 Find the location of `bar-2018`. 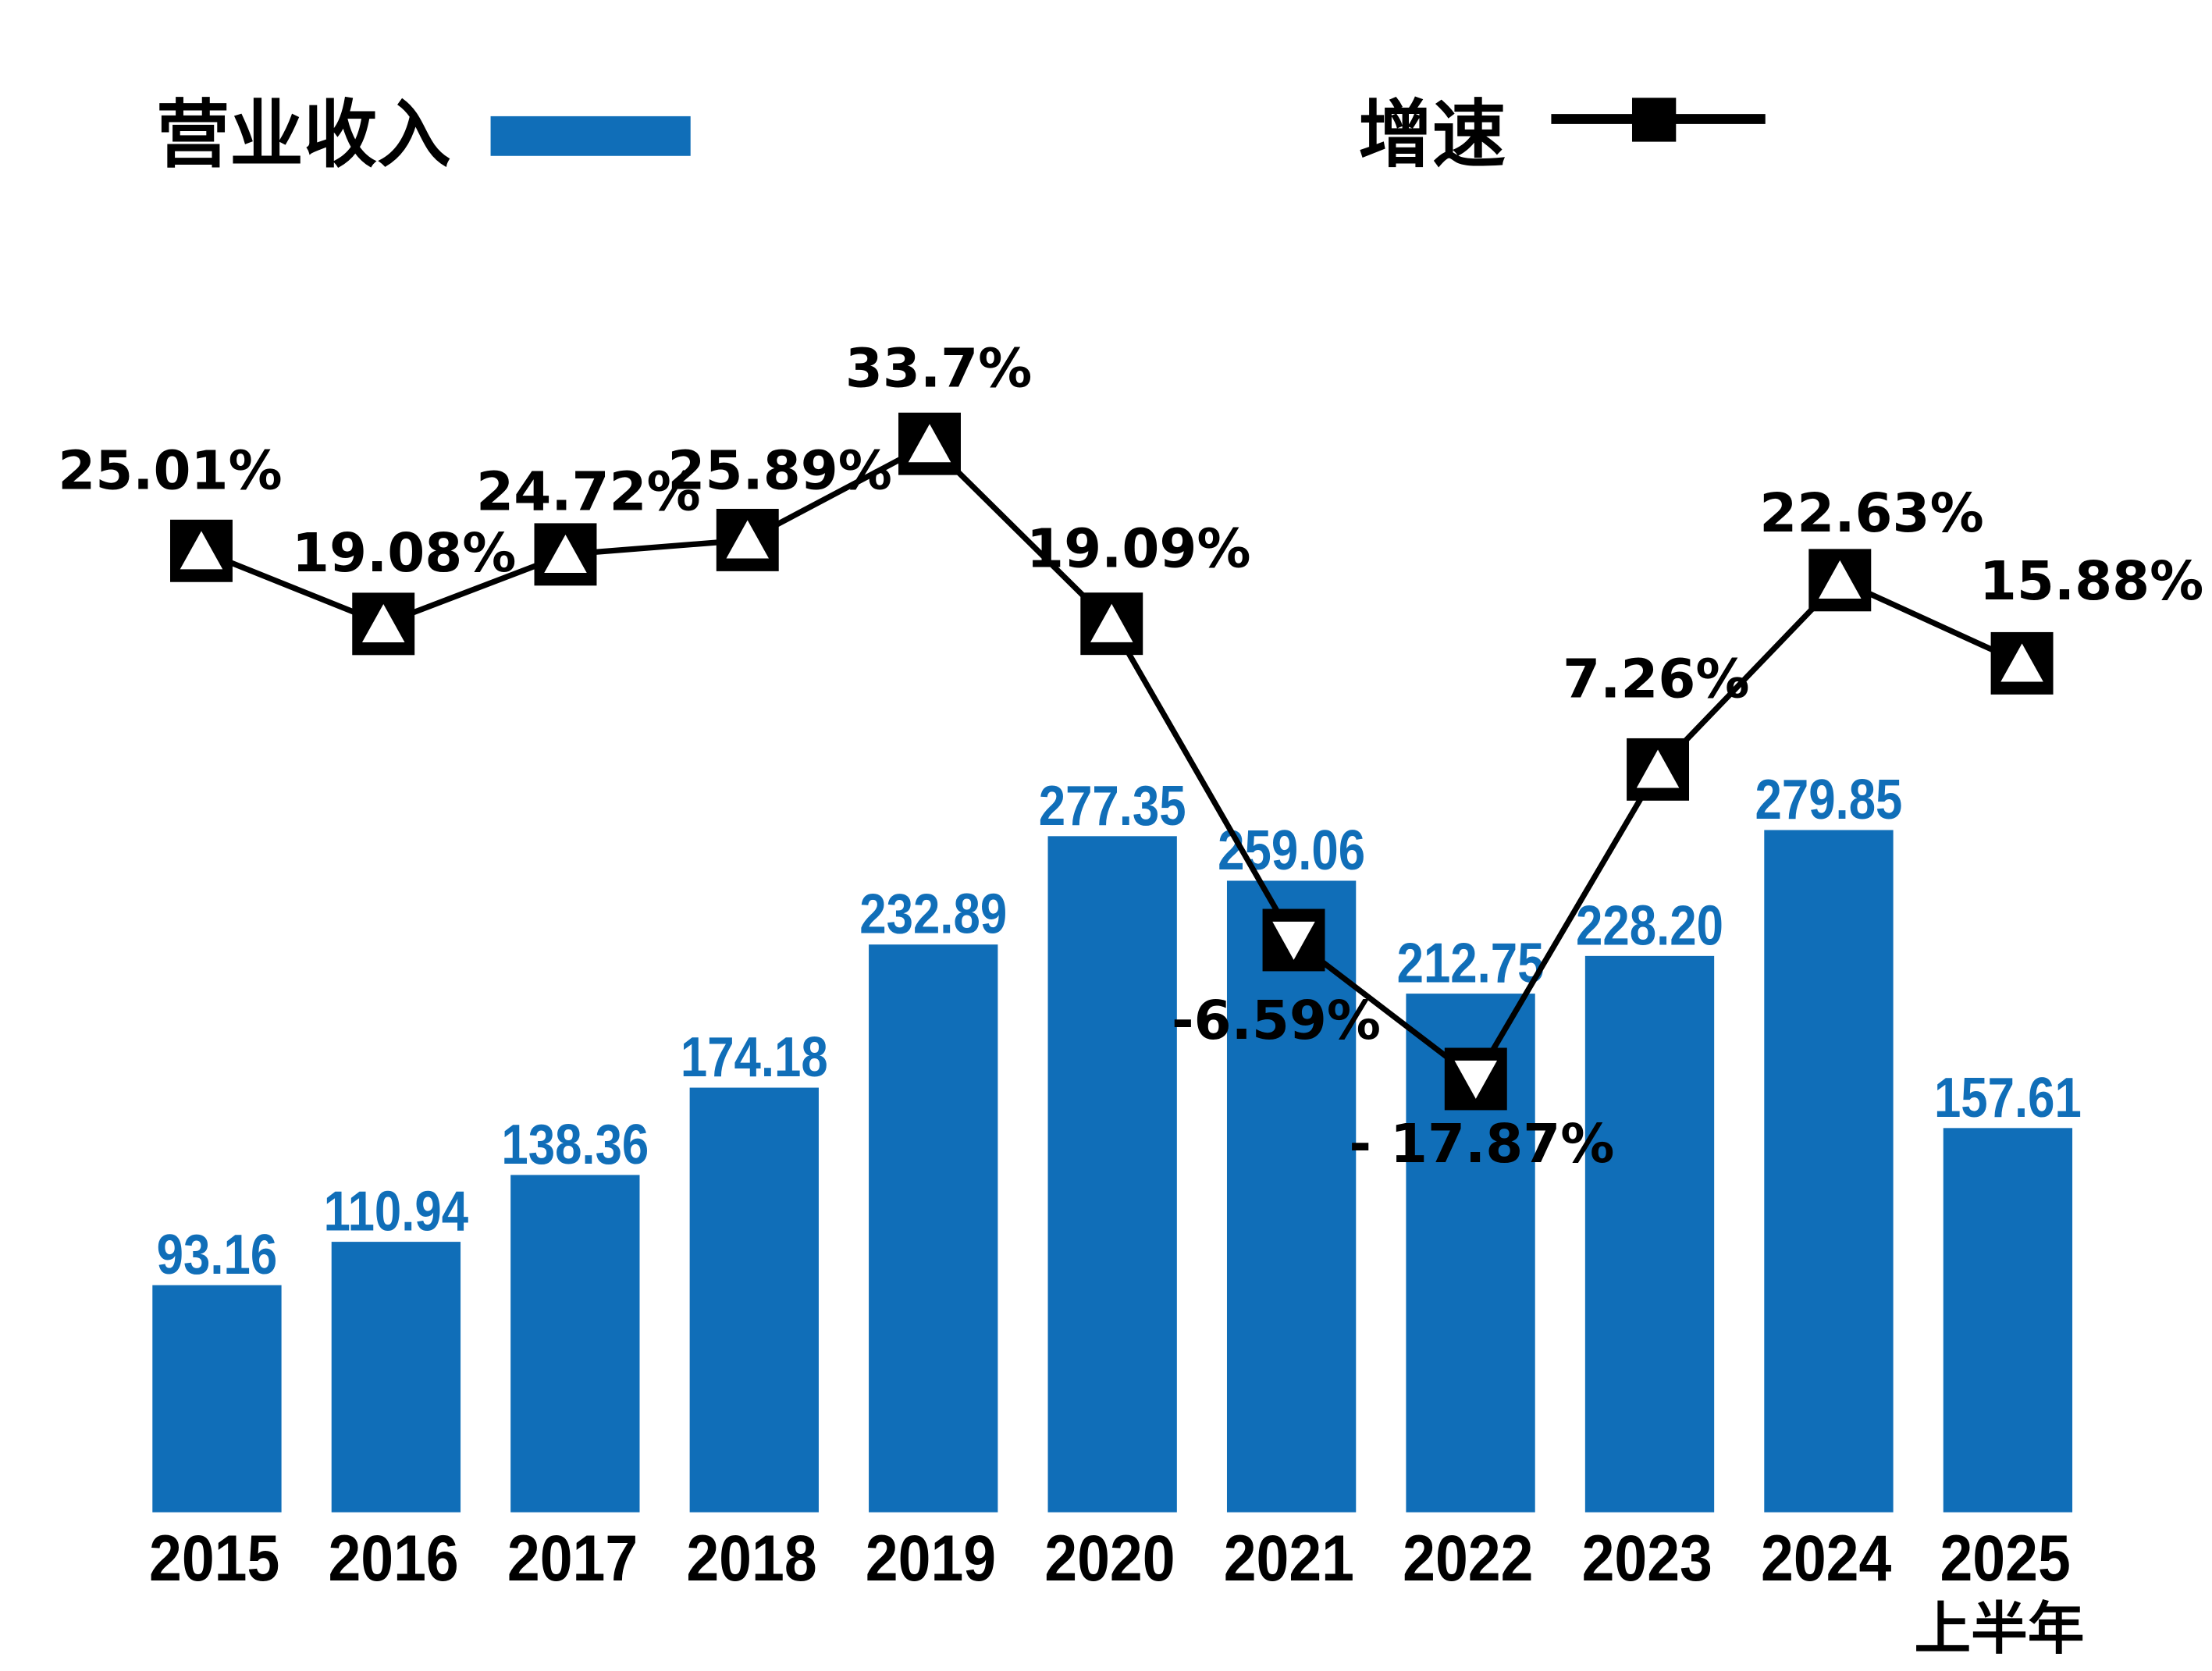

bar-2018 is located at coordinates (754, 1300).